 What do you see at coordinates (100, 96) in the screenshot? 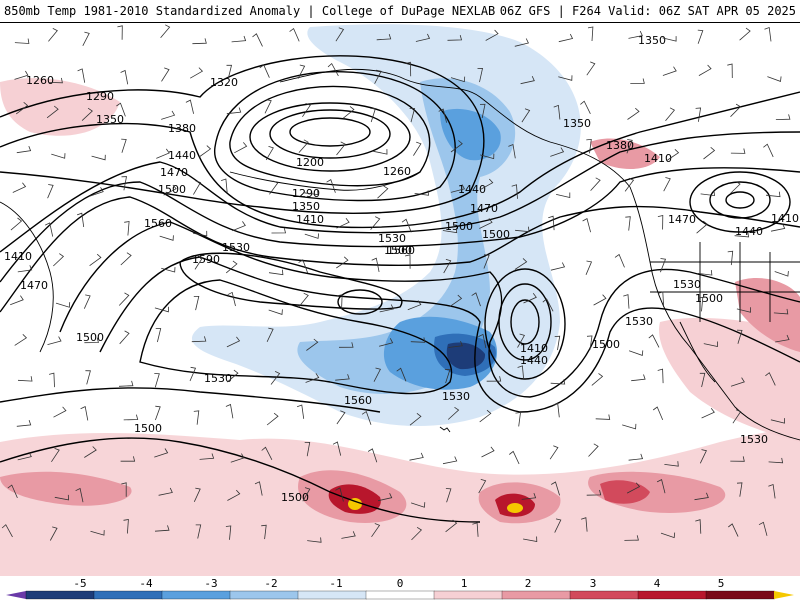
I see `contour-label: 1290` at bounding box center [100, 96].